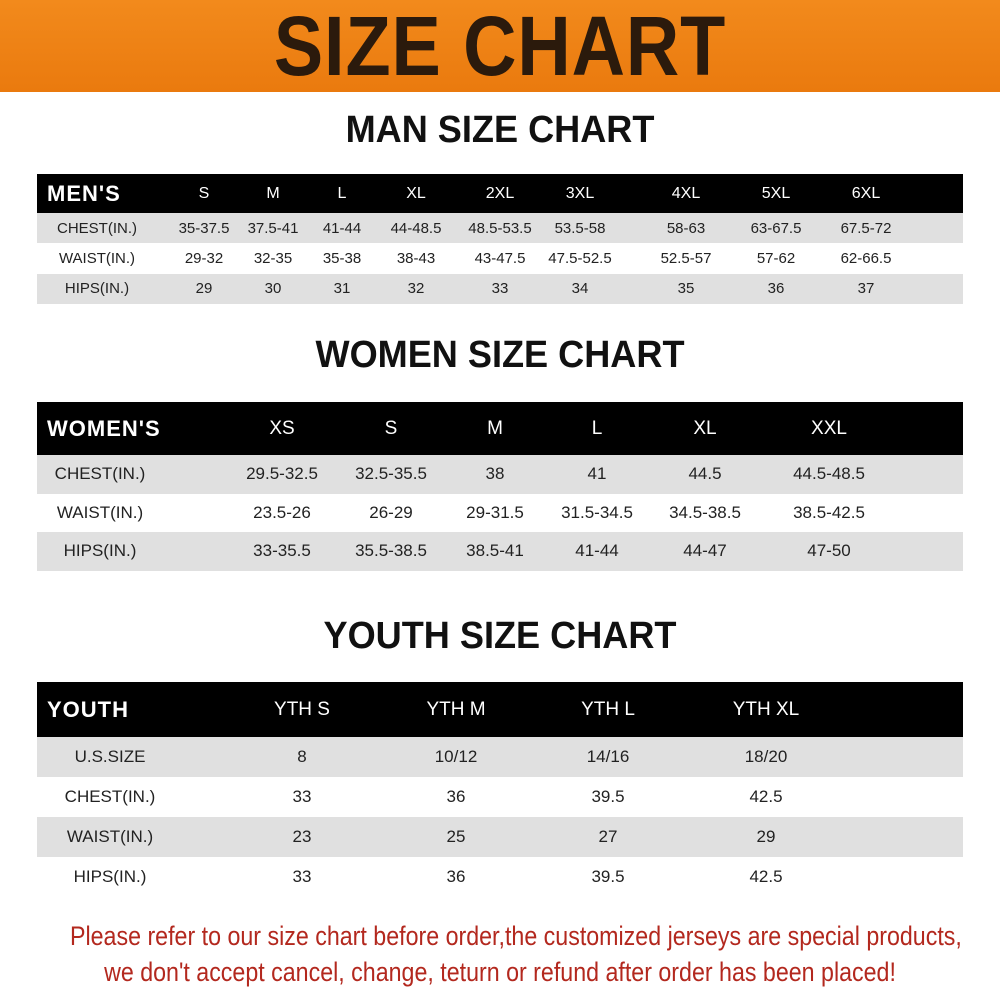  I want to click on women-value-cell: 44.5-48.5, so click(829, 474).